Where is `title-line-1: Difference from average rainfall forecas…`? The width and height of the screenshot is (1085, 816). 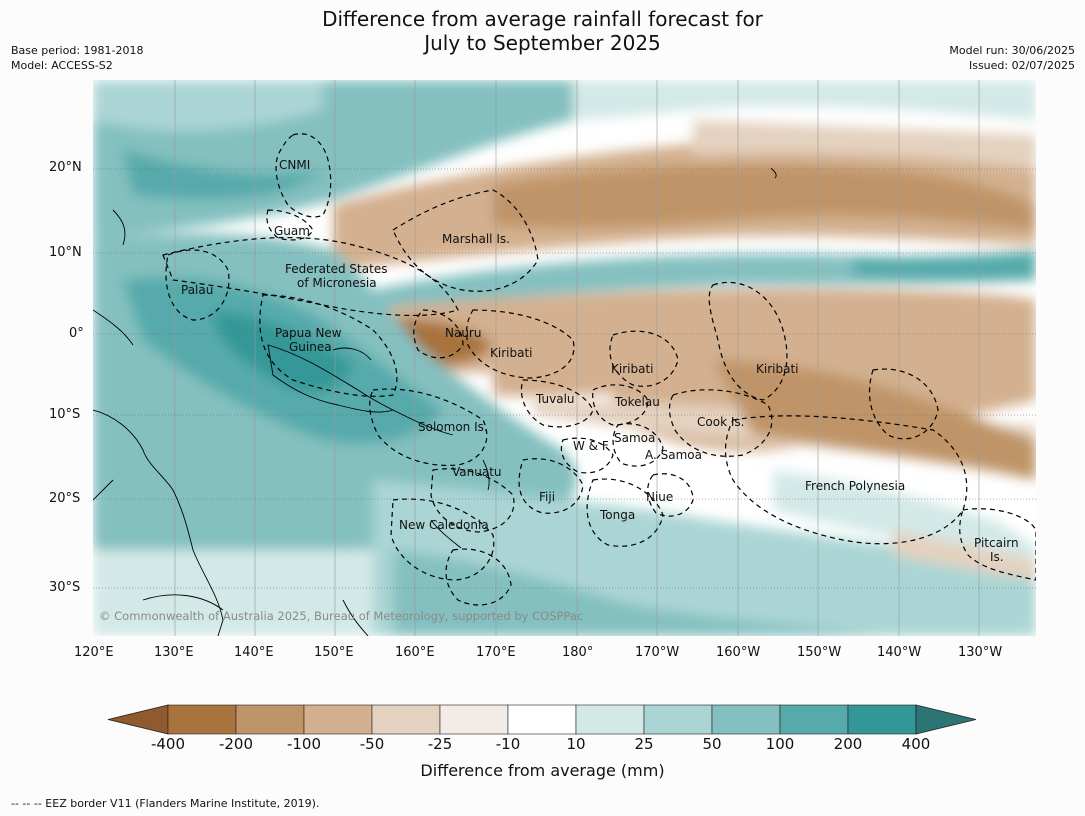 title-line-1: Difference from average rainfall forecas… is located at coordinates (542, 19).